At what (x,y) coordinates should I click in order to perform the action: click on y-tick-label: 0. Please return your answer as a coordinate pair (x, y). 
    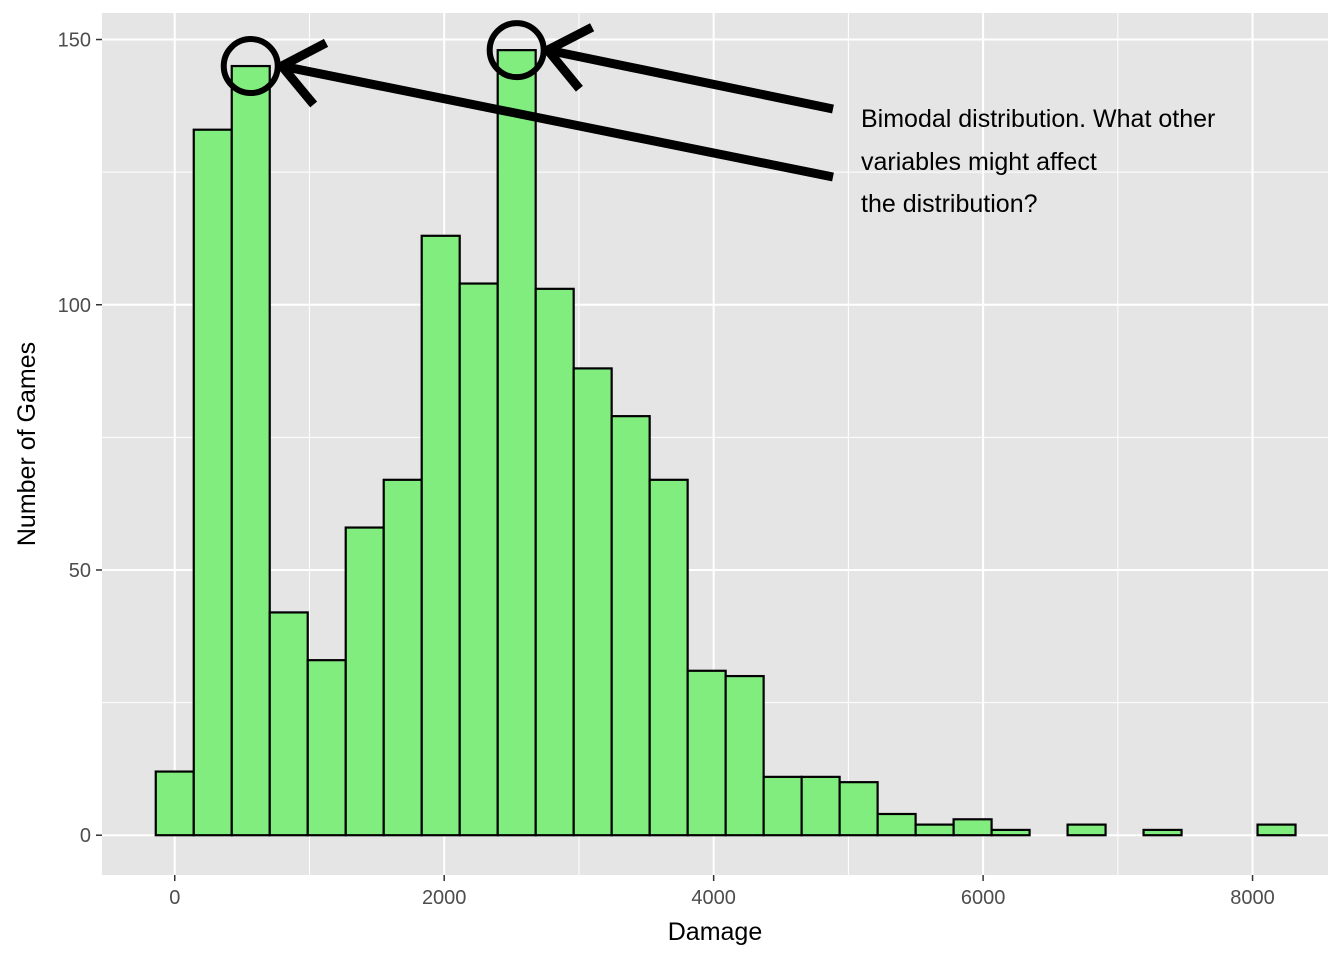
    Looking at the image, I should click on (85, 836).